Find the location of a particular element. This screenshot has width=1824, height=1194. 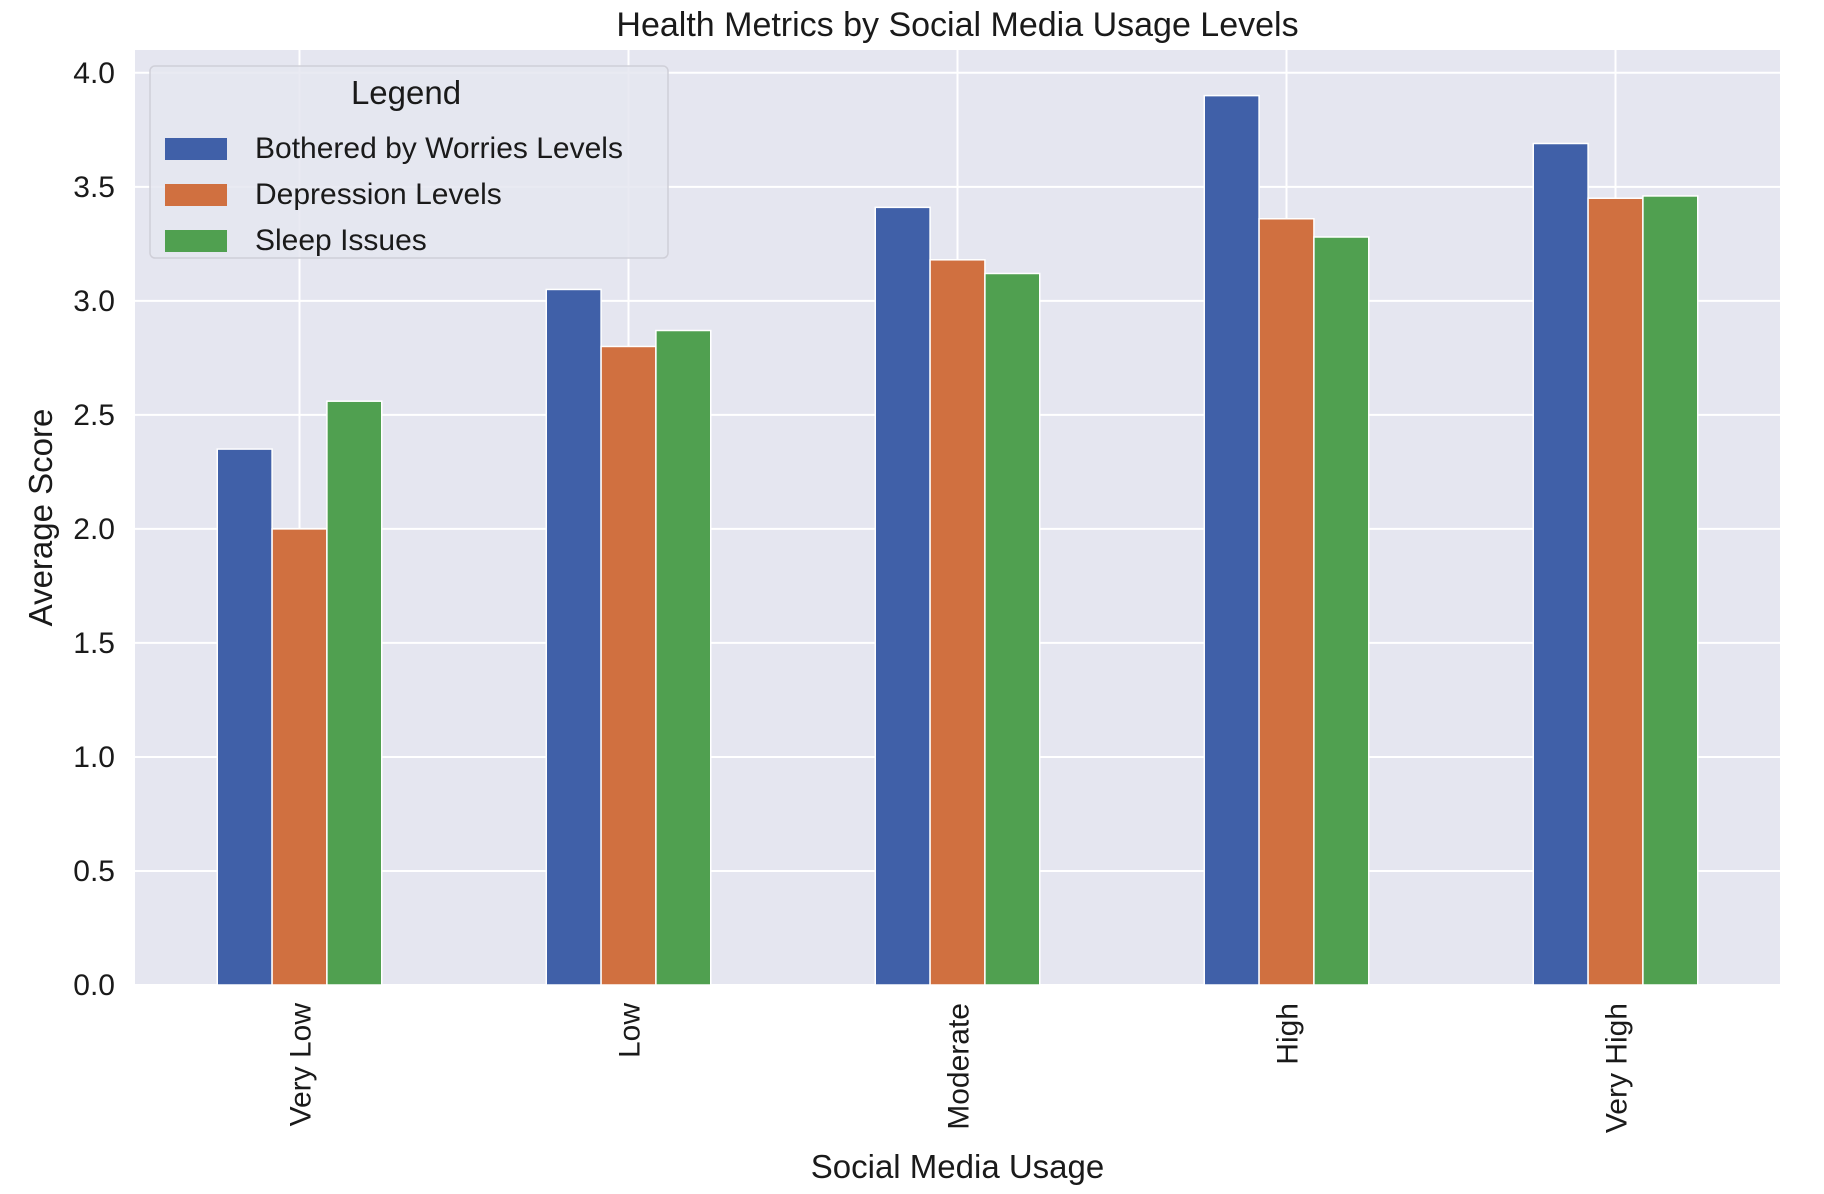

legend-entry-label: Bothered by Worries Levels is located at coordinates (439, 148).